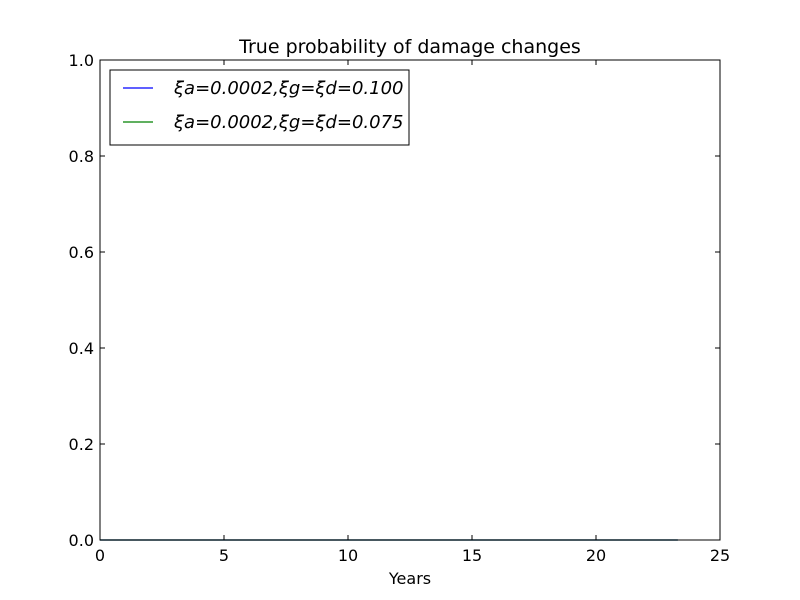 Image resolution: width=800 pixels, height=600 pixels. I want to click on x-tick-label: 10, so click(348, 555).